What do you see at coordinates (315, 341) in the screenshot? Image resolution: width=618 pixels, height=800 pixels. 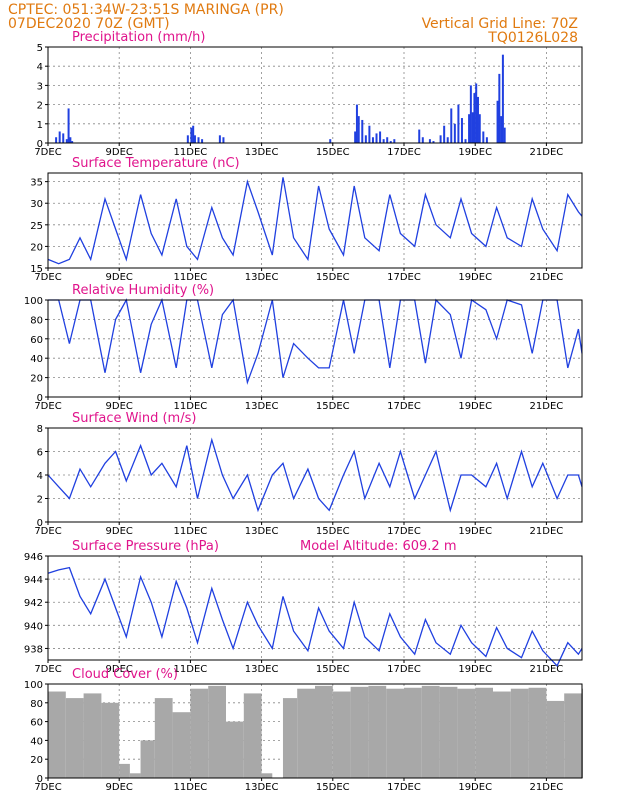 I see `rh-series-line` at bounding box center [315, 341].